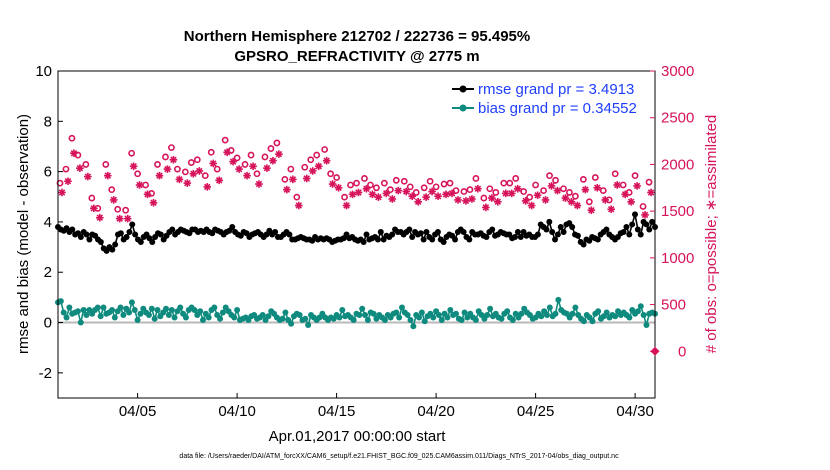 Image resolution: width=830 pixels, height=470 pixels. What do you see at coordinates (337, 411) in the screenshot?
I see `x-tick-label: 04/15` at bounding box center [337, 411].